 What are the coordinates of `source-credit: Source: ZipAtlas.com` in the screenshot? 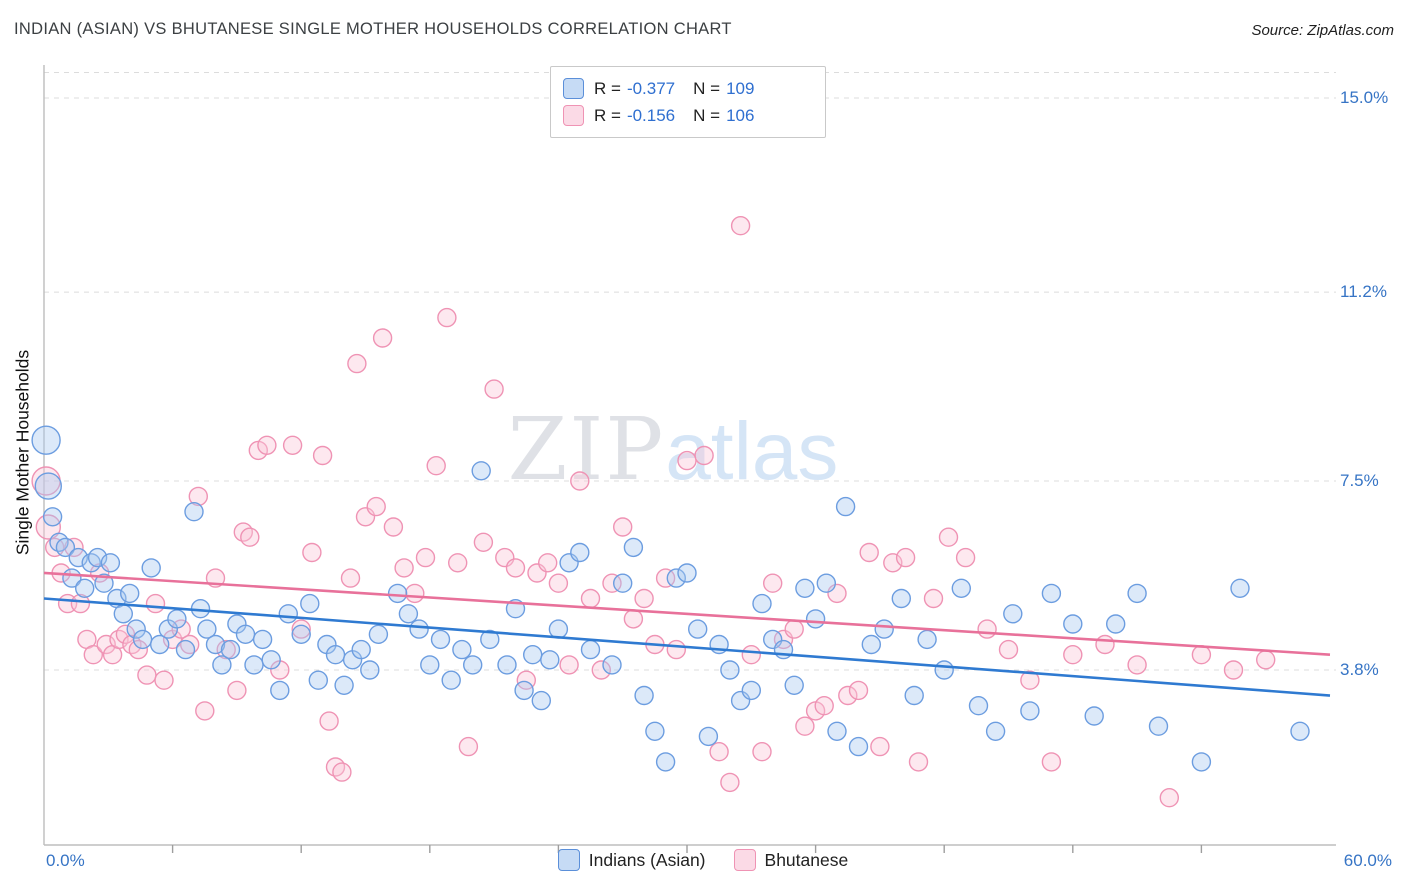 It's located at (1322, 30).